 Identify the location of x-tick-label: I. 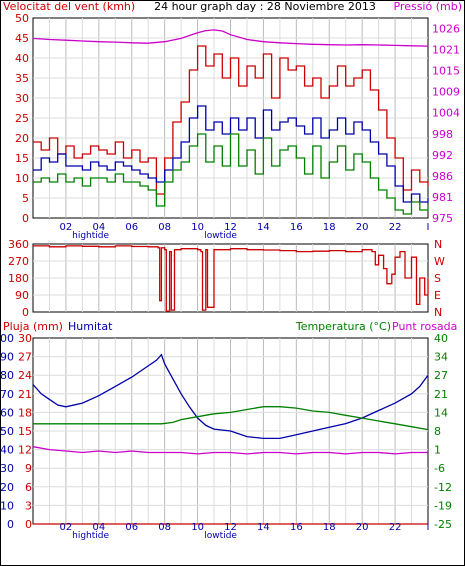
(428, 227).